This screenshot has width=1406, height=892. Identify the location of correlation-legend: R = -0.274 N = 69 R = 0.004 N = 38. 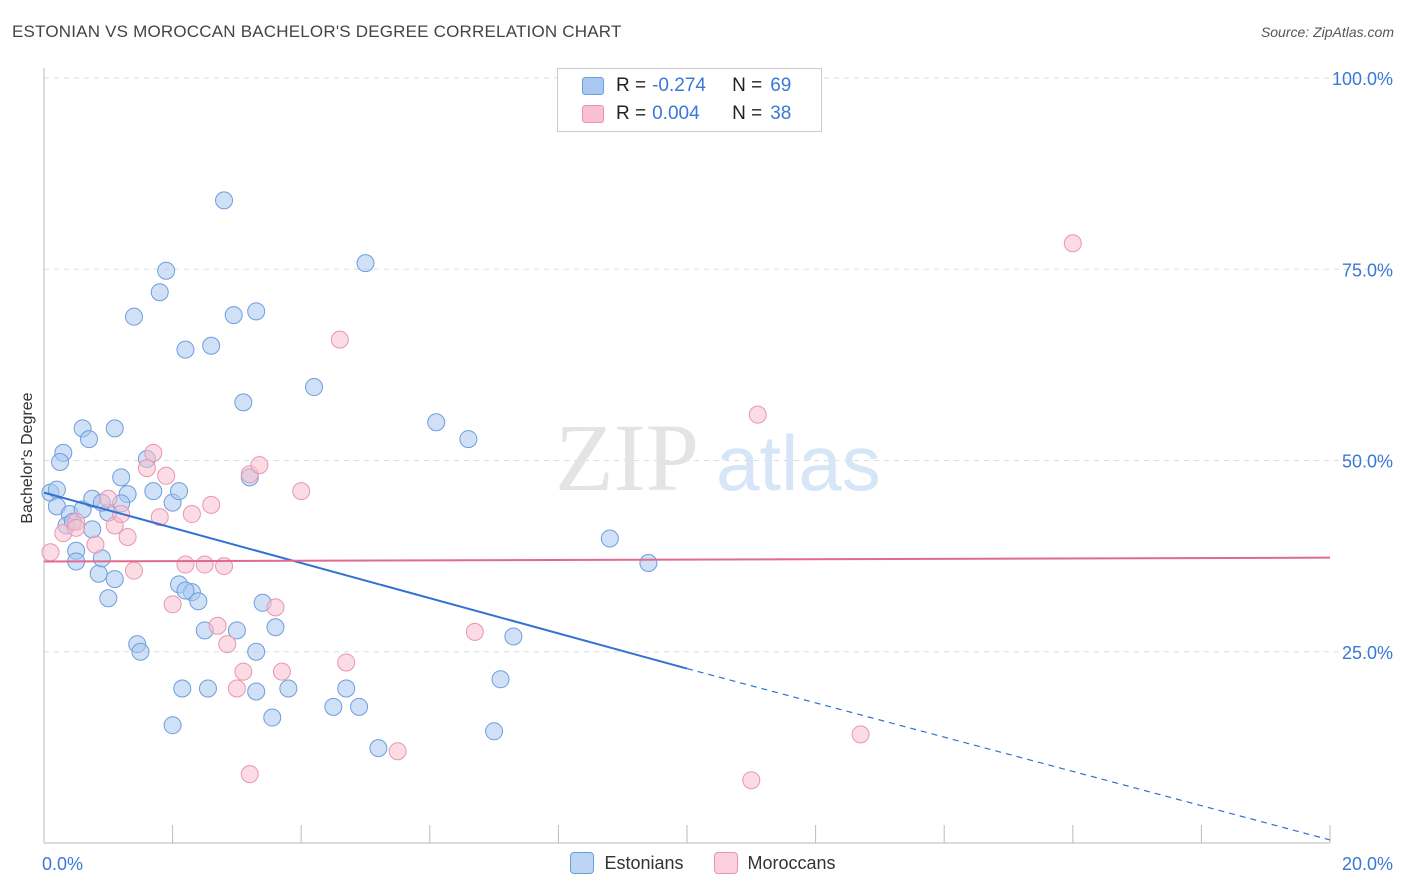
(689, 100).